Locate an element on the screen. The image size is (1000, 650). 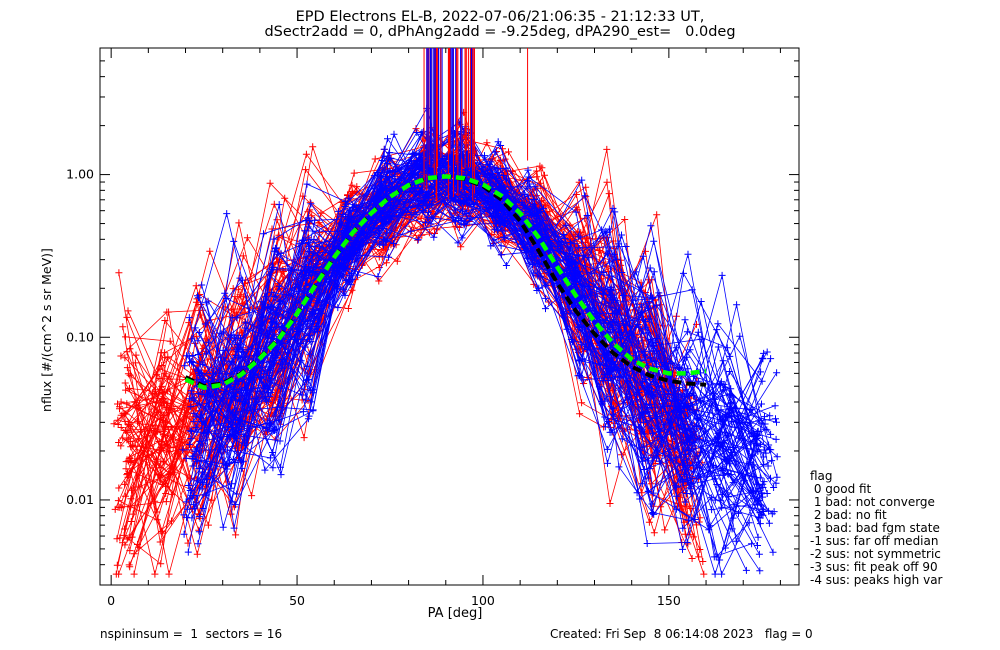
flag-legend-item: 1 bad: not converge is located at coordinates (872, 502).